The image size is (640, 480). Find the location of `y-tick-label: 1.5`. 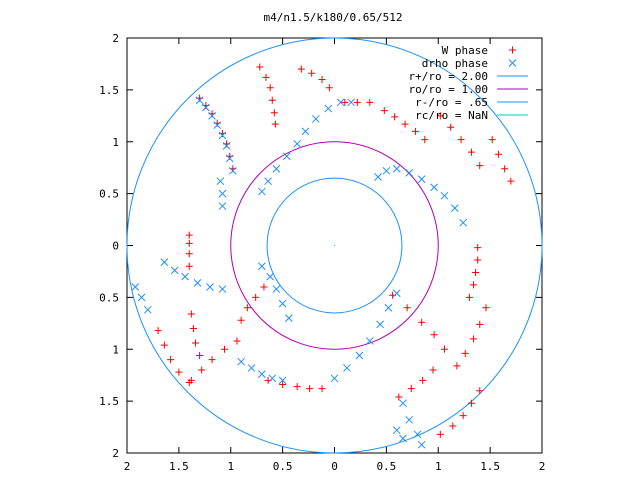

y-tick-label: 1.5 is located at coordinates (109, 401).